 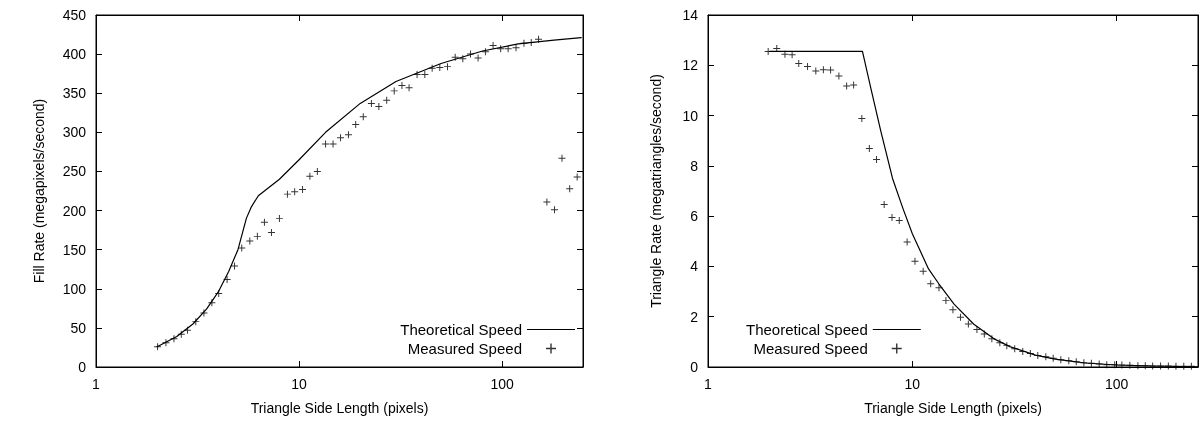 I want to click on y-tick-label: 10, so click(x=690, y=115).